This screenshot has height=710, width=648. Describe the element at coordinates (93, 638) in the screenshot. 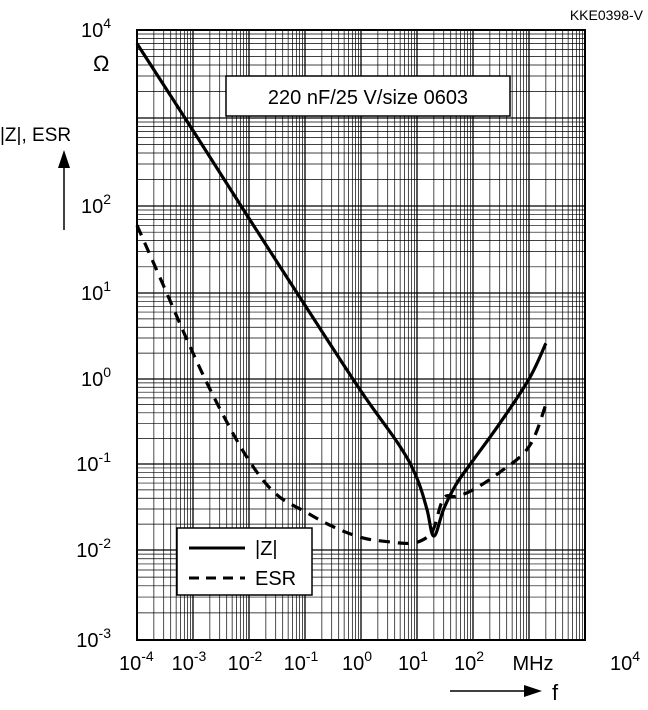

I see `y-tick-label: 10⁻³` at that location.